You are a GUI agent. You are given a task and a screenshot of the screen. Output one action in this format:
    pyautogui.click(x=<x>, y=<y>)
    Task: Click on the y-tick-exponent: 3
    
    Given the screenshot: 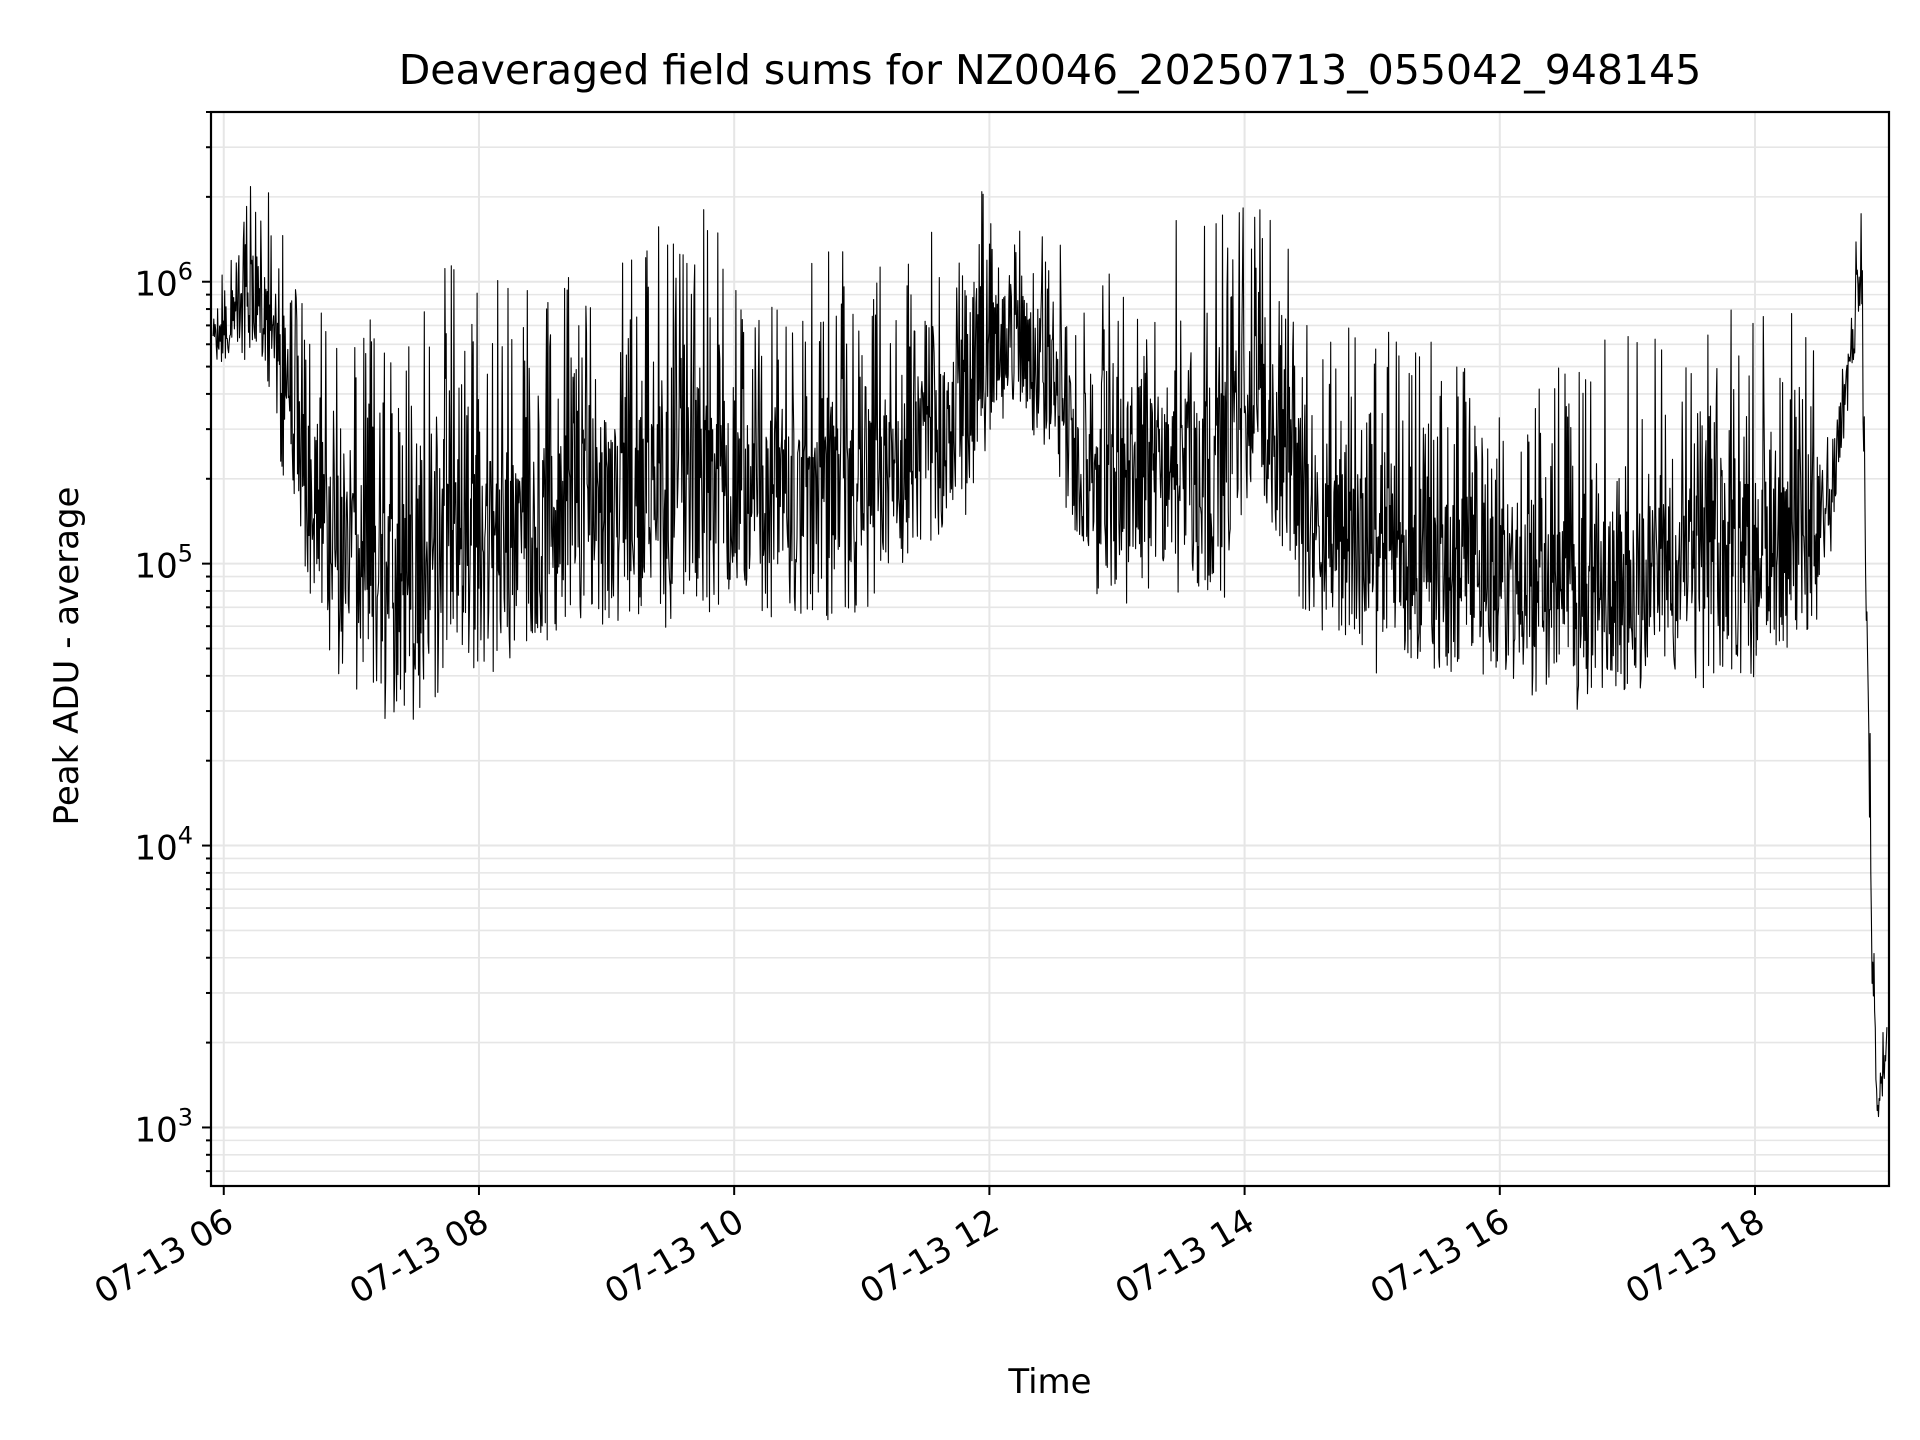 What is the action you would take?
    pyautogui.click(x=185, y=1117)
    